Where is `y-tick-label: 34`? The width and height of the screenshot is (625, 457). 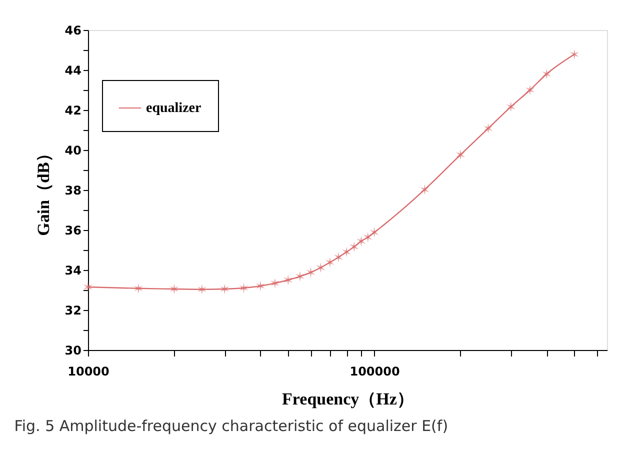
y-tick-label: 34 is located at coordinates (73, 271).